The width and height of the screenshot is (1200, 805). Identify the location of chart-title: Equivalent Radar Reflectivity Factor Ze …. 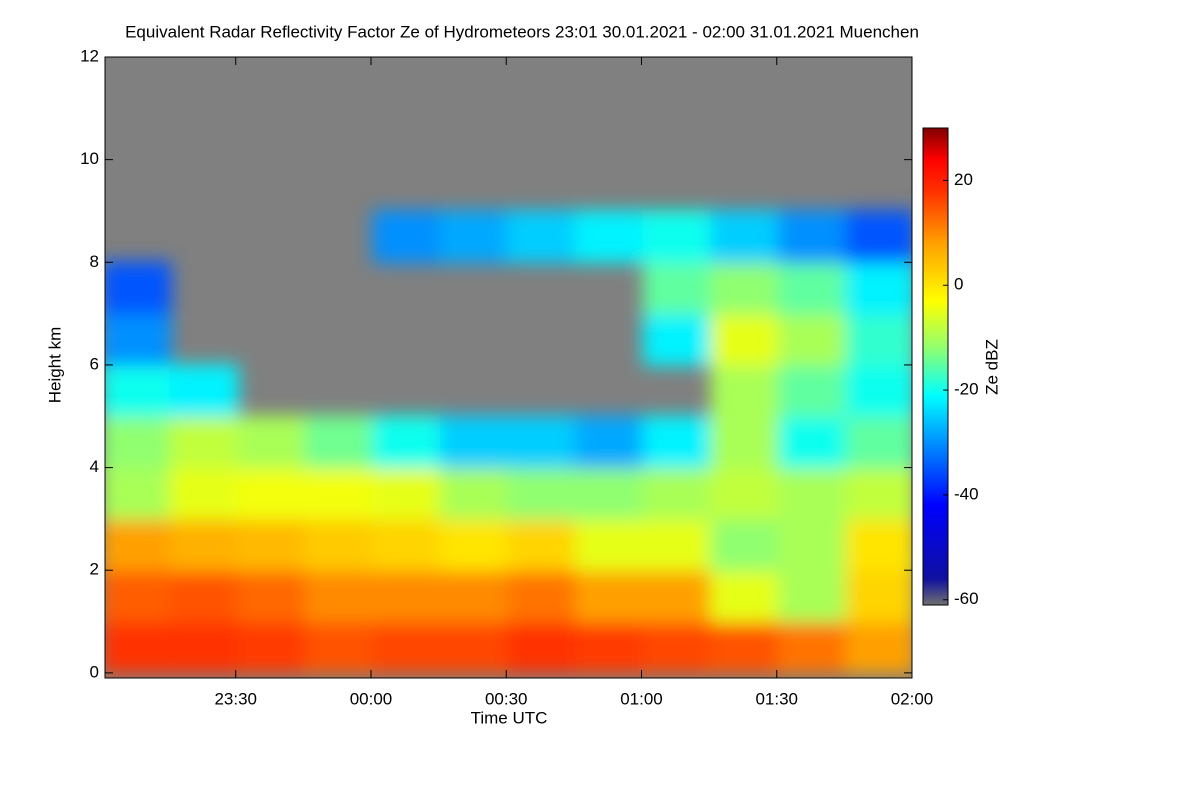
(522, 31).